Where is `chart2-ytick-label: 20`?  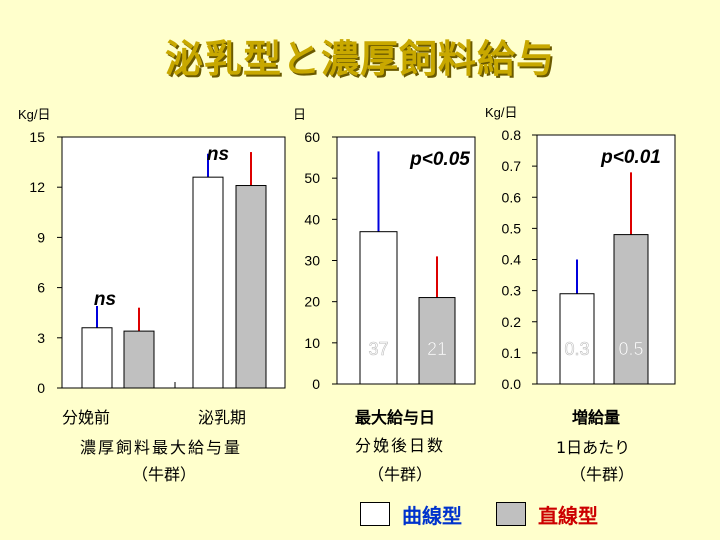 chart2-ytick-label: 20 is located at coordinates (312, 302).